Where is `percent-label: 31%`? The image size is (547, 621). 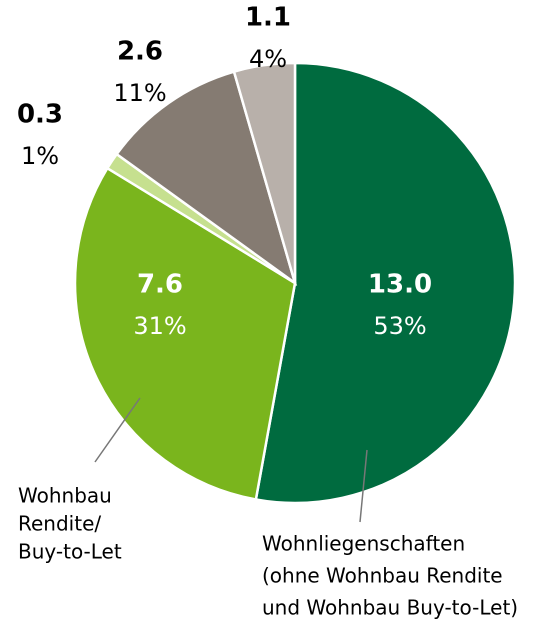
percent-label: 31% is located at coordinates (159, 326).